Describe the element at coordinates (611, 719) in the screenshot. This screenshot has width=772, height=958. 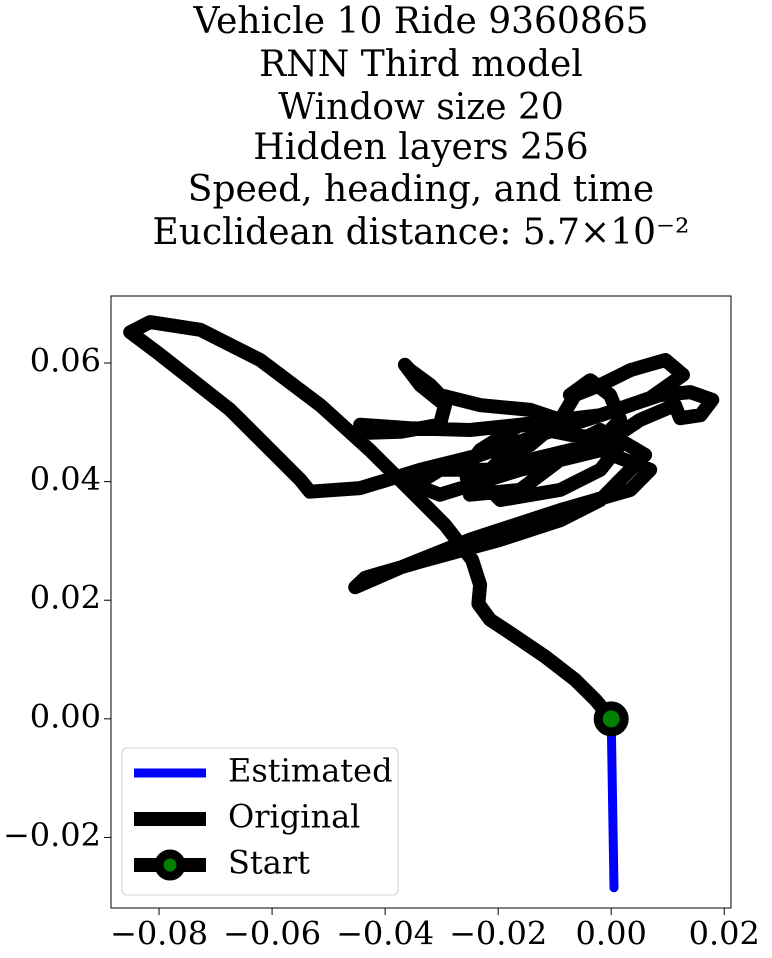
I see `start-marker` at that location.